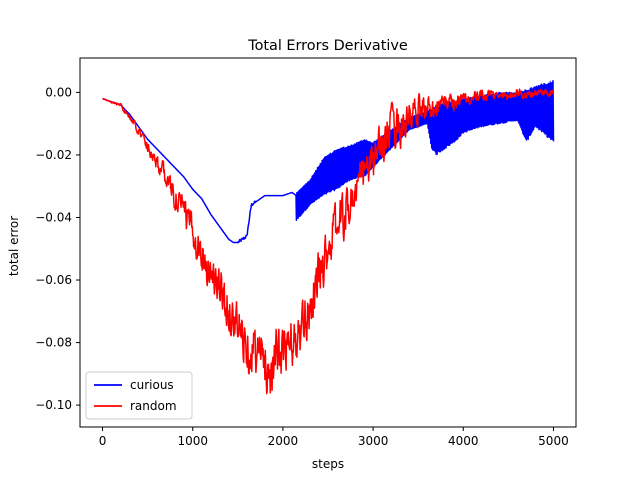 This screenshot has width=640, height=480. What do you see at coordinates (153, 406) in the screenshot?
I see `legend-label-random: random` at bounding box center [153, 406].